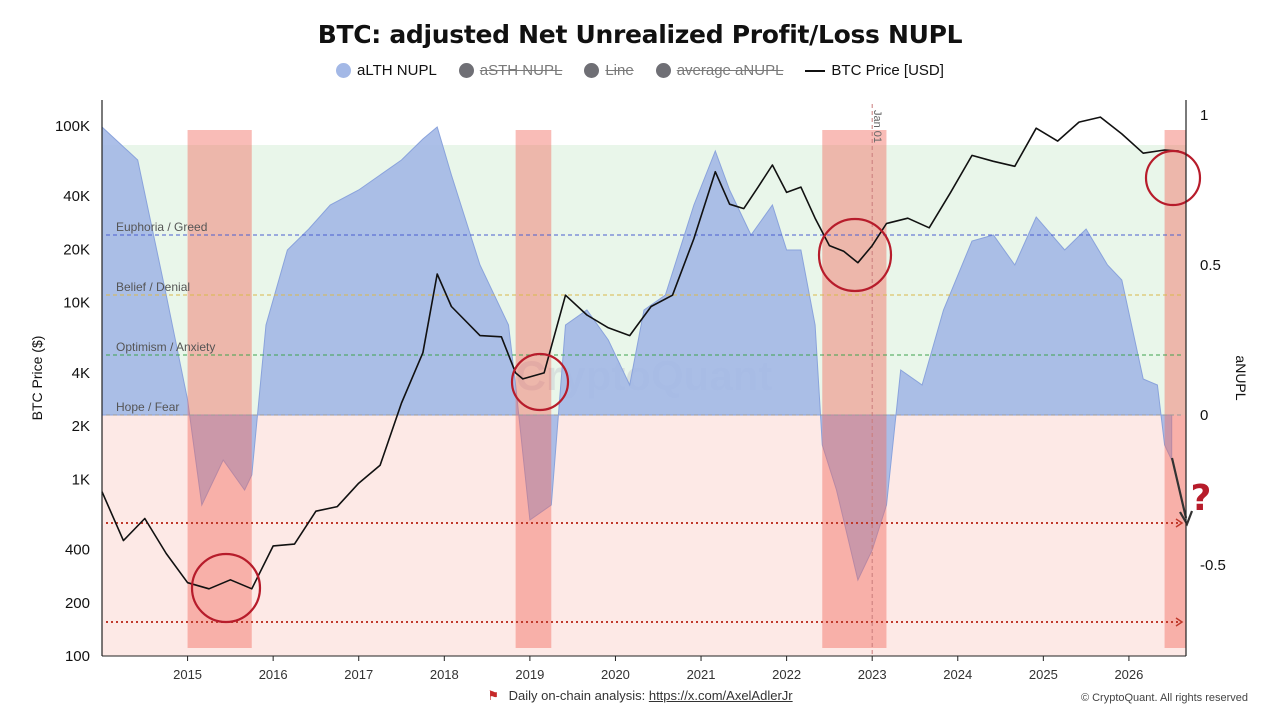 This screenshot has width=1280, height=720. Describe the element at coordinates (273, 674) in the screenshot. I see `x-tick-label: 2016` at that location.